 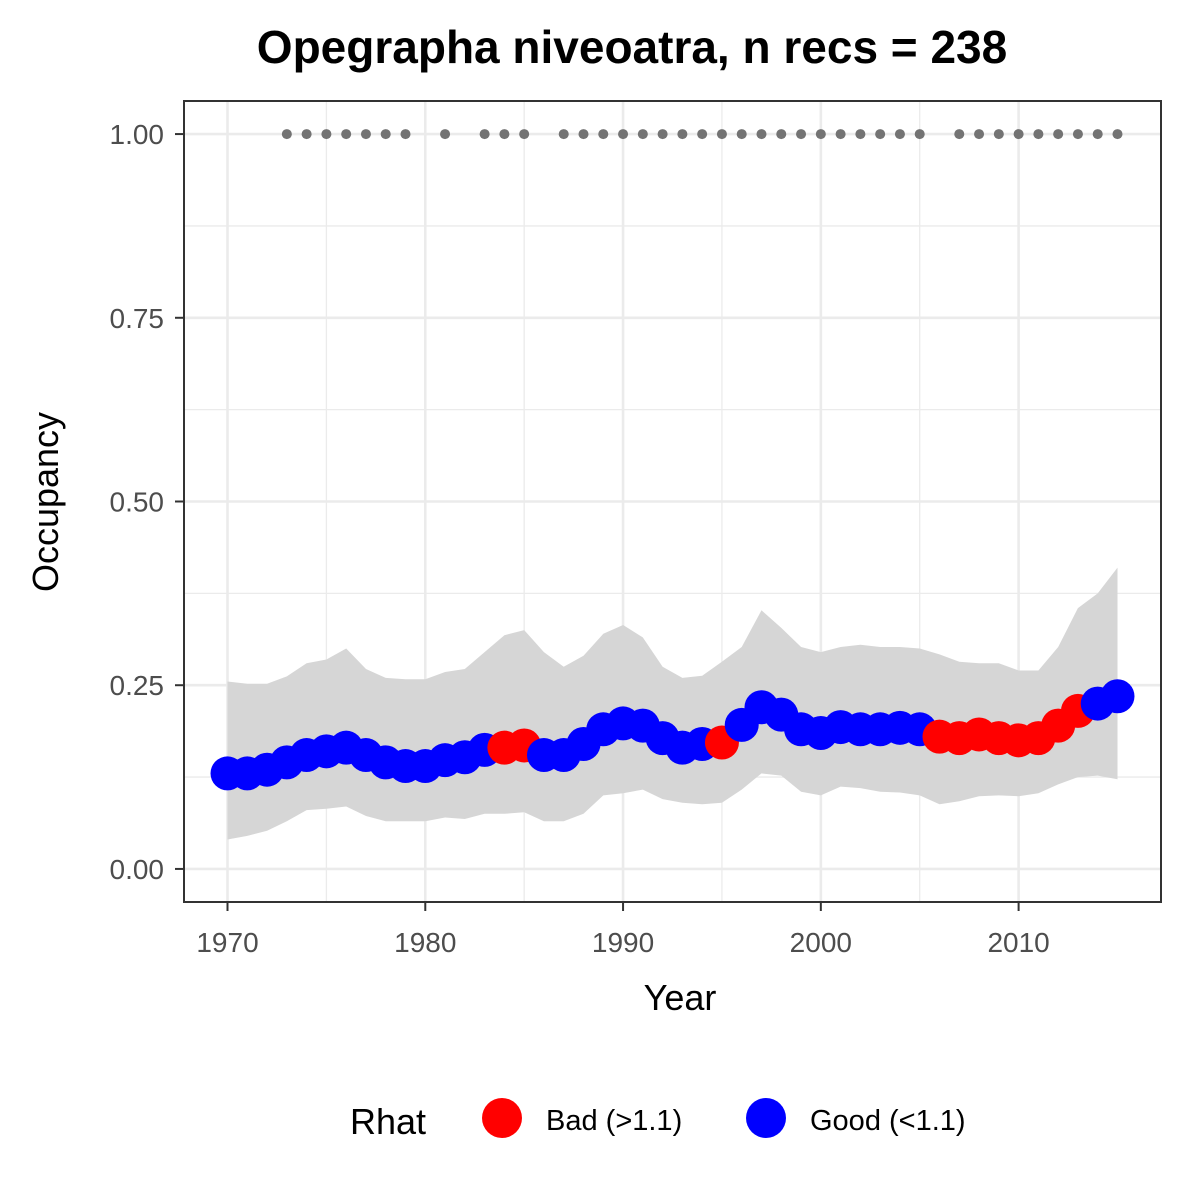 What do you see at coordinates (137, 134) in the screenshot?
I see `y-tick-label: 1.00` at bounding box center [137, 134].